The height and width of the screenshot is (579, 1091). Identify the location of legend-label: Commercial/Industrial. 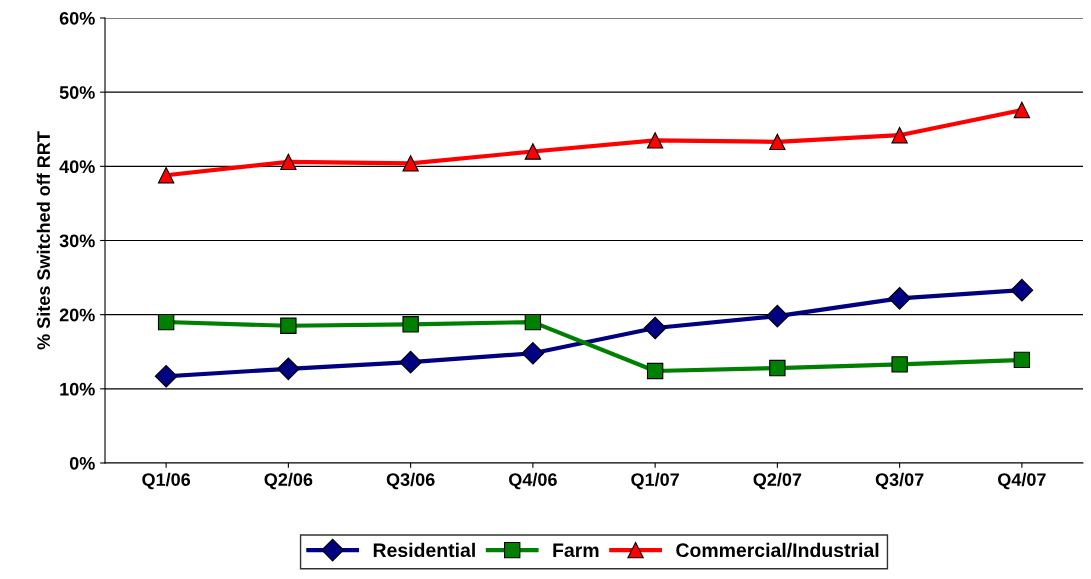
(777, 550).